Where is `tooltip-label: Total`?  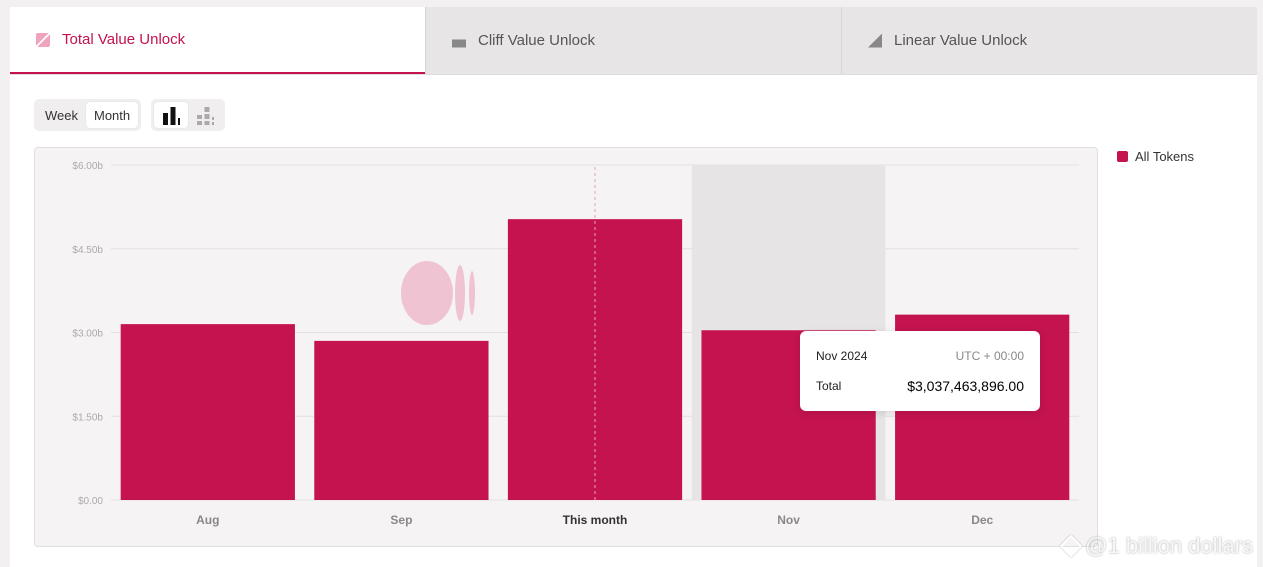 tooltip-label: Total is located at coordinates (829, 386).